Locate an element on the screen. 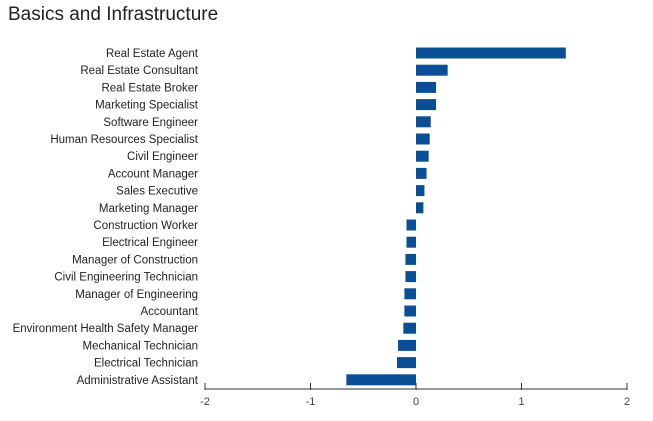  x-axis: -2 -1 0 1 2 is located at coordinates (415, 395).